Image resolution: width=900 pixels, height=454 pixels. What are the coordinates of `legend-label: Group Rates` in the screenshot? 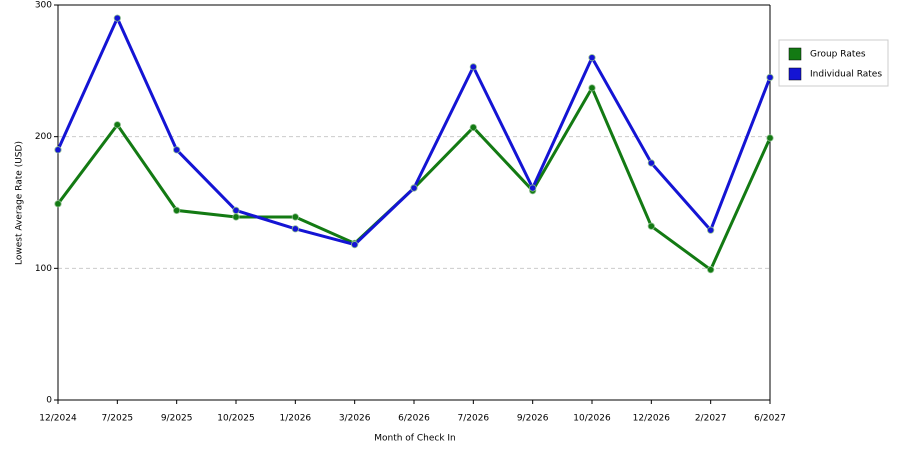 It's located at (838, 55).